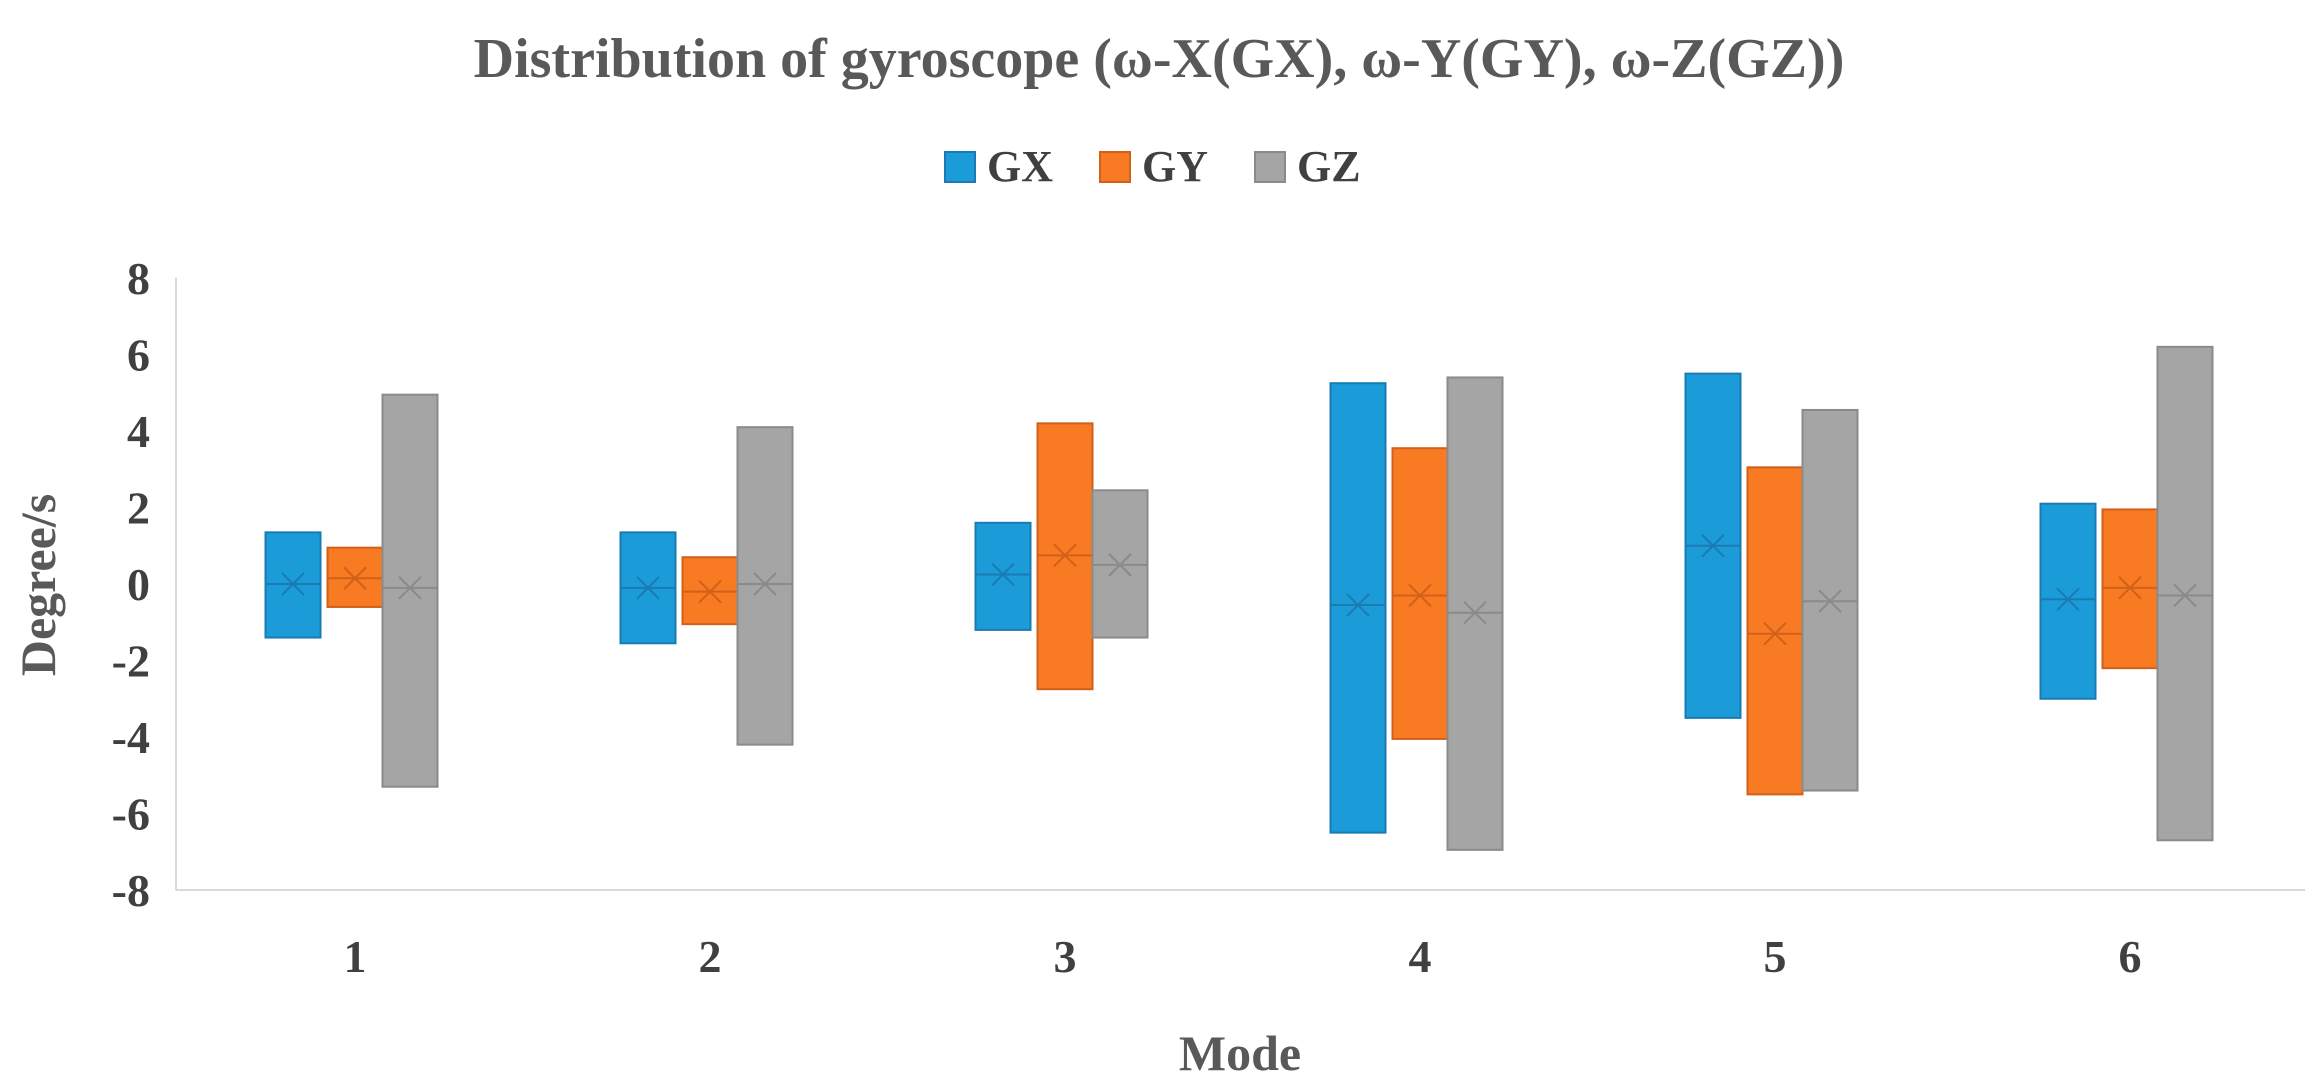 The width and height of the screenshot is (2318, 1091). Describe the element at coordinates (138, 508) in the screenshot. I see `y-tick-label: 2` at that location.